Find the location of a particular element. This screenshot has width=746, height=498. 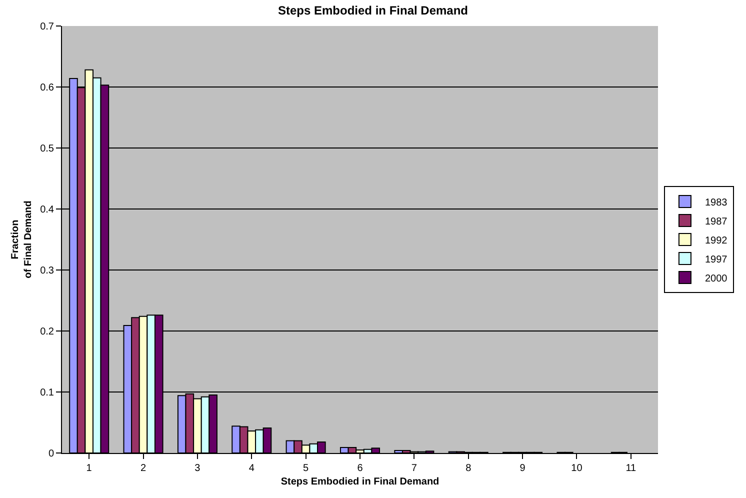

y-tick-label: 0 is located at coordinates (51, 454).